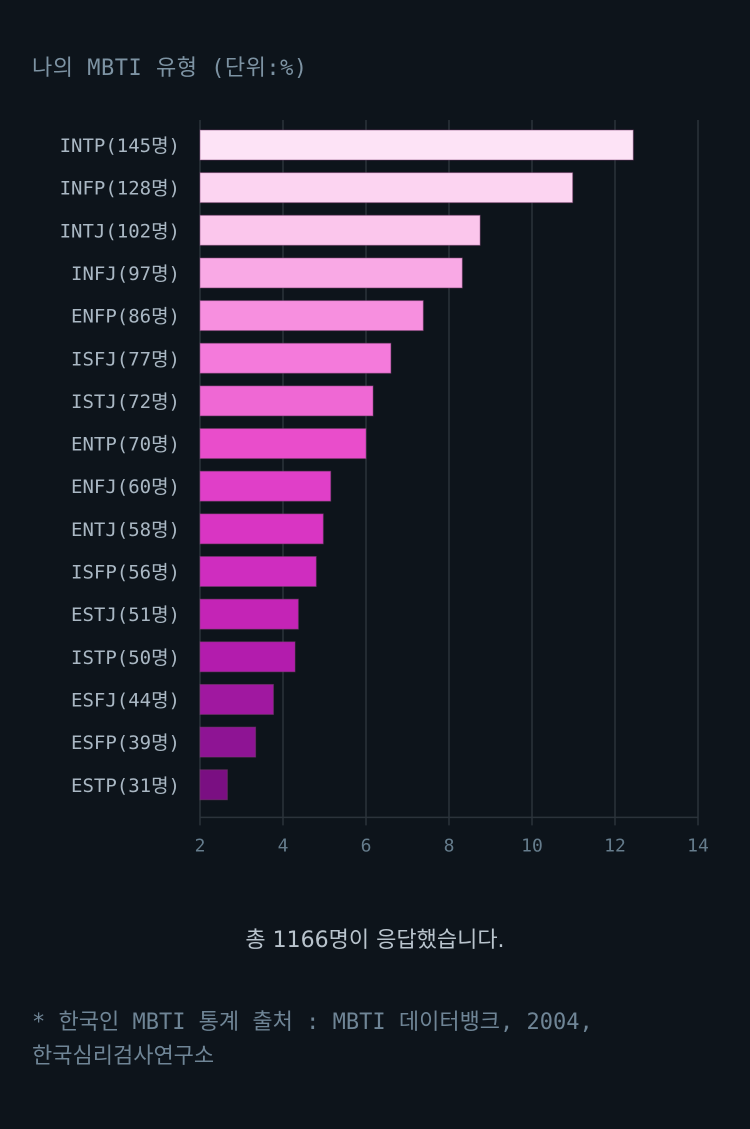 Image resolution: width=750 pixels, height=1129 pixels. I want to click on y-axis-label: ESTJ(51명), so click(125, 615).